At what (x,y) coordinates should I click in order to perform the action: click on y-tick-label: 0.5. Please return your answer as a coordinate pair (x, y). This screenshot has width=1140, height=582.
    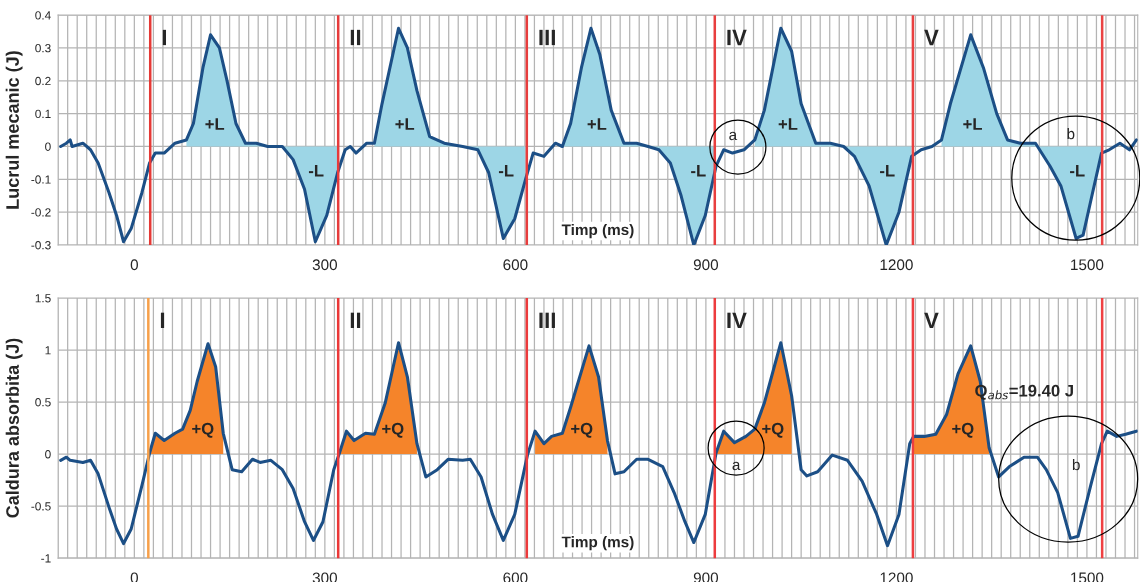
    Looking at the image, I should click on (43, 402).